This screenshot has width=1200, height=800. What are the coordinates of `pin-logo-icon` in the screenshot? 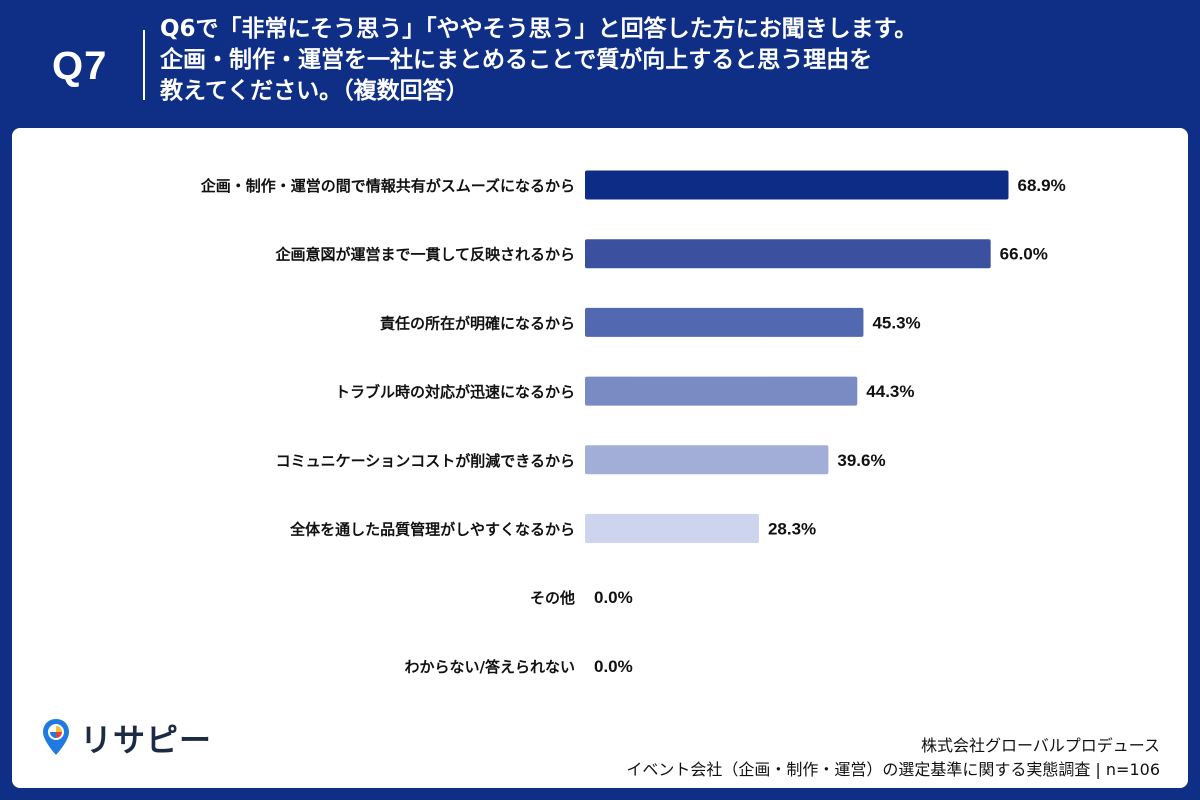 It's located at (56, 737).